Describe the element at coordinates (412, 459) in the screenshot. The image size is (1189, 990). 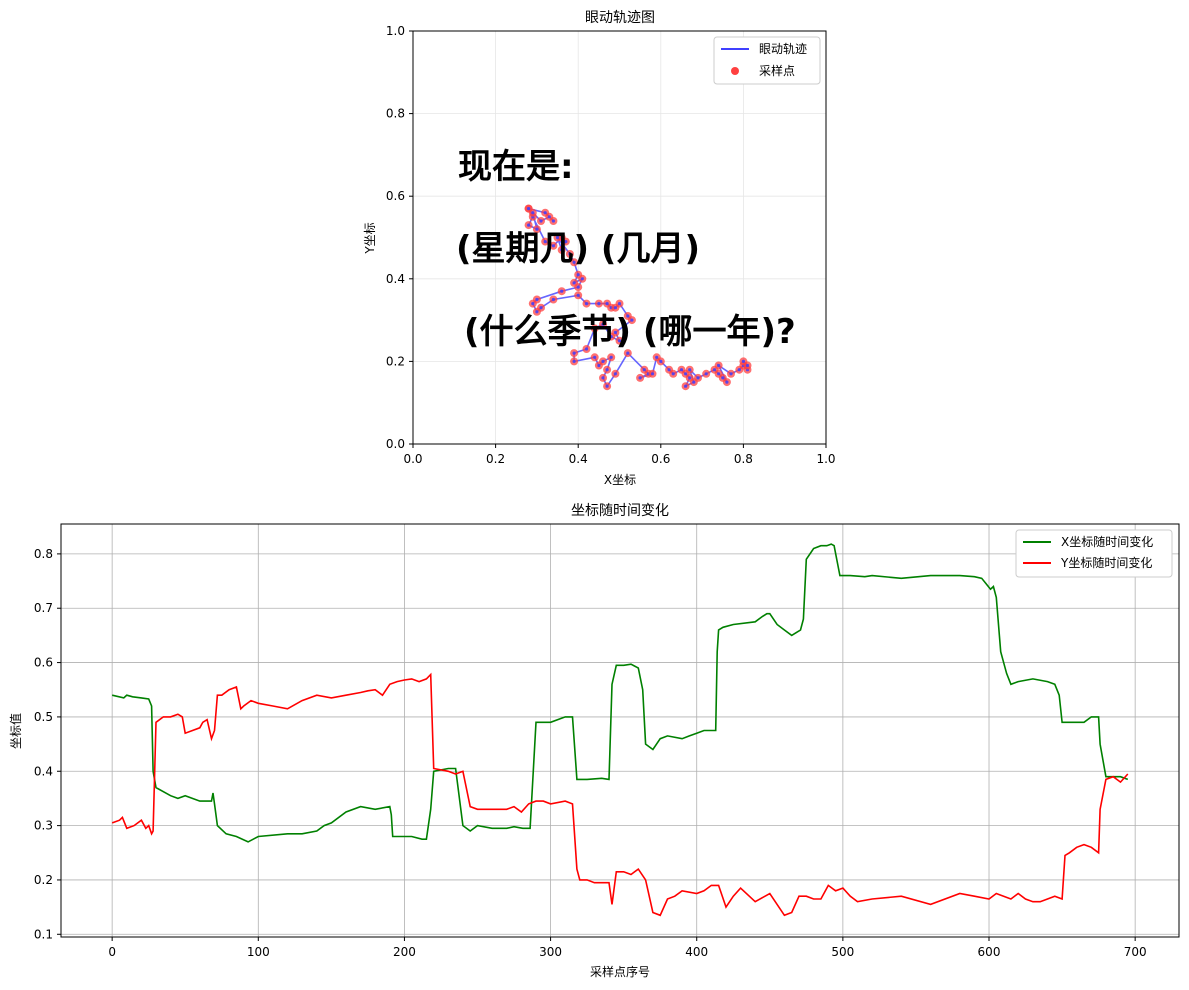
I see `x-tick-label: 0.0` at that location.